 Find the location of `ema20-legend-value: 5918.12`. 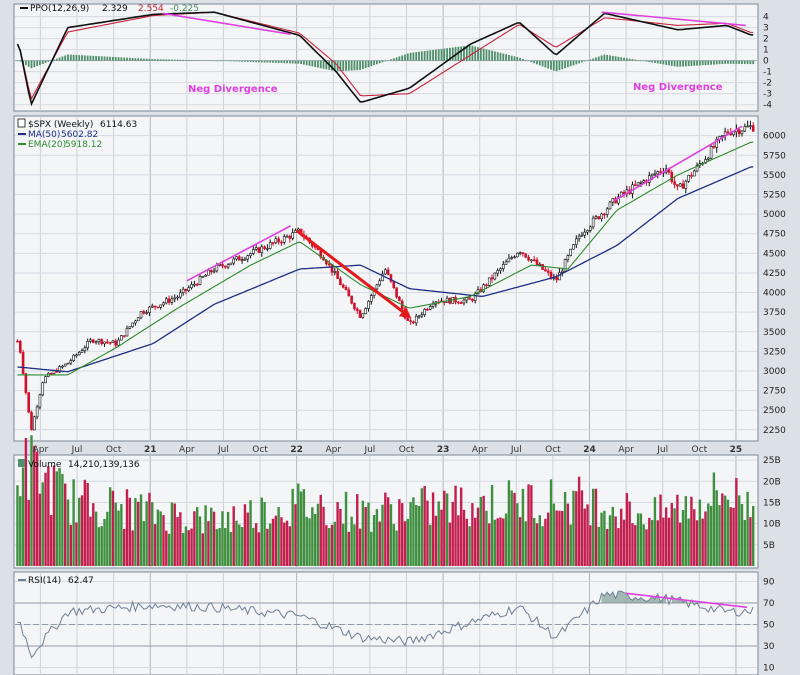

ema20-legend-value: 5918.12 is located at coordinates (83, 145).